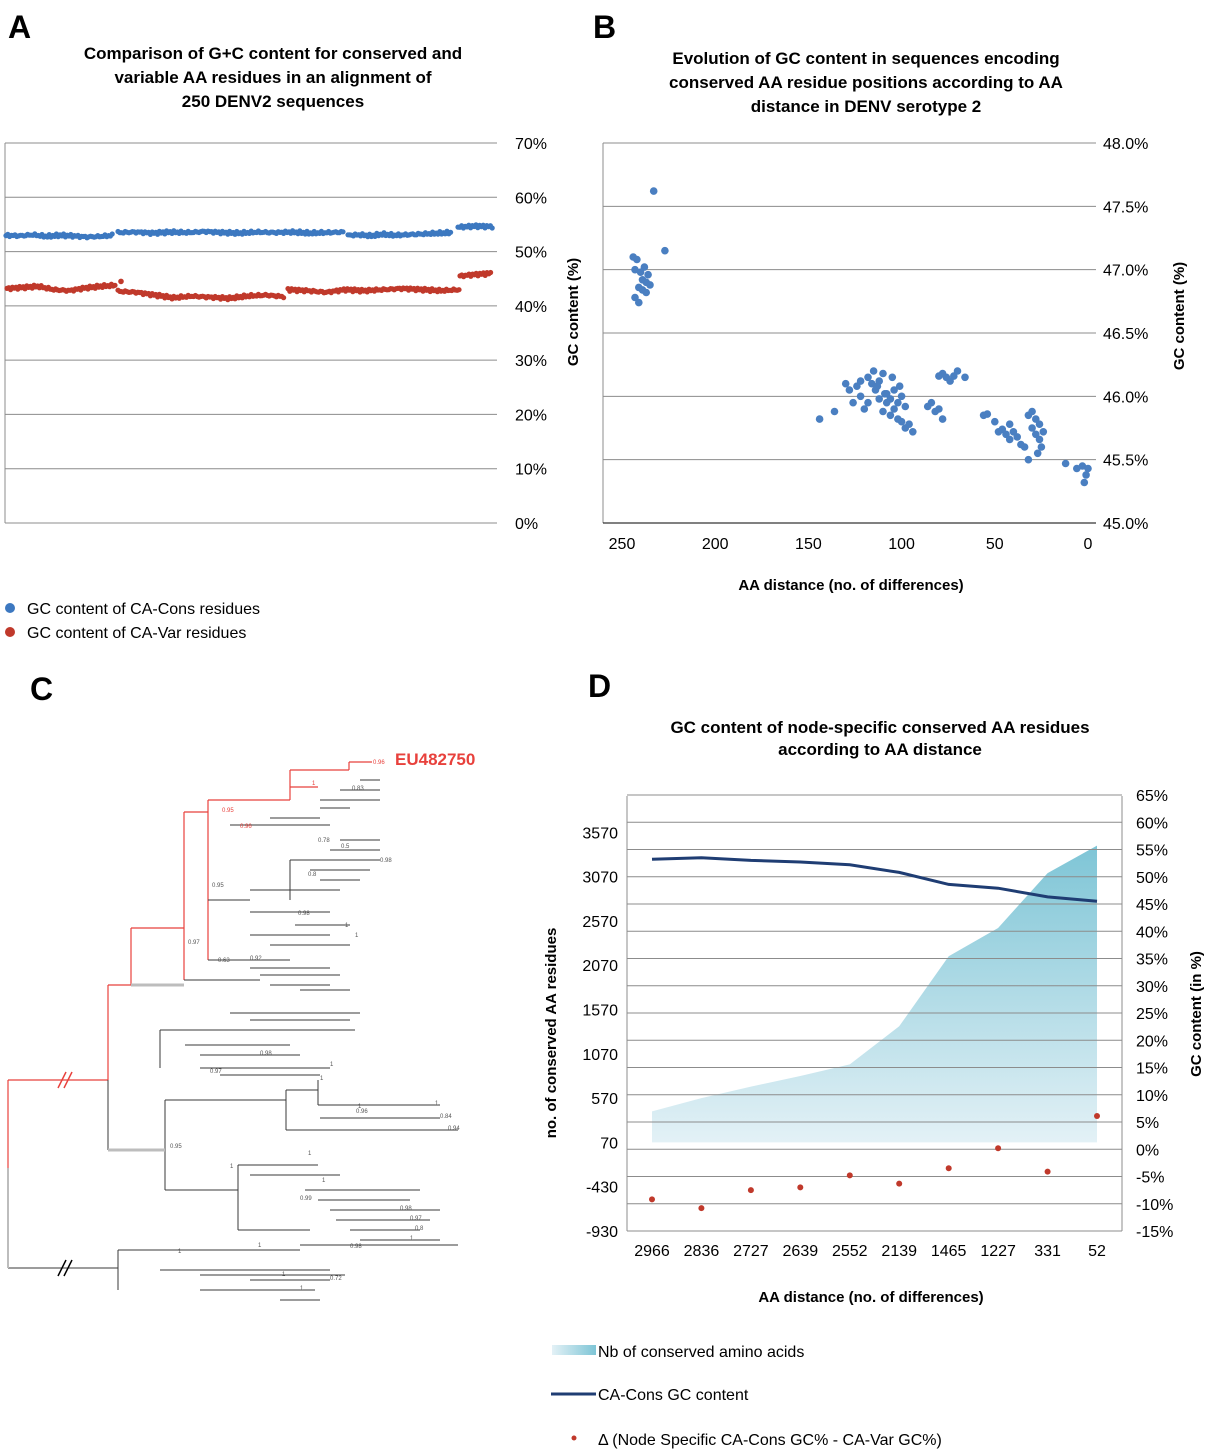 This screenshot has height=1449, width=1211. I want to click on panel-a-y-ticks: 0% 10% 20% 30% 40% 50% 60% 70%, so click(531, 334).